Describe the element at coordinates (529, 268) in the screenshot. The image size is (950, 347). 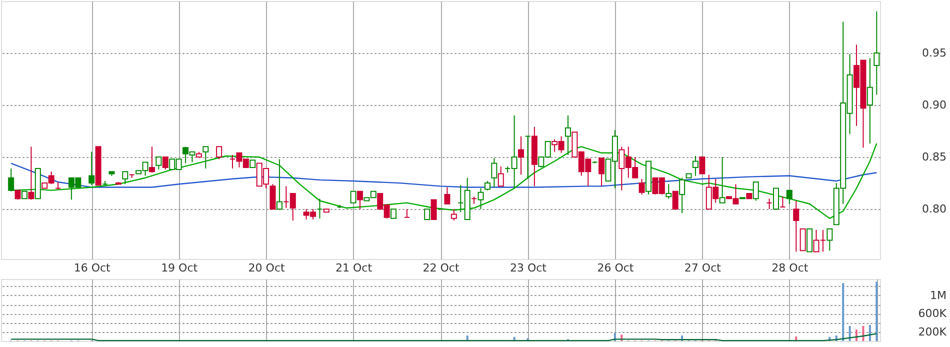
I see `x-tick-label: 23 Oct` at that location.